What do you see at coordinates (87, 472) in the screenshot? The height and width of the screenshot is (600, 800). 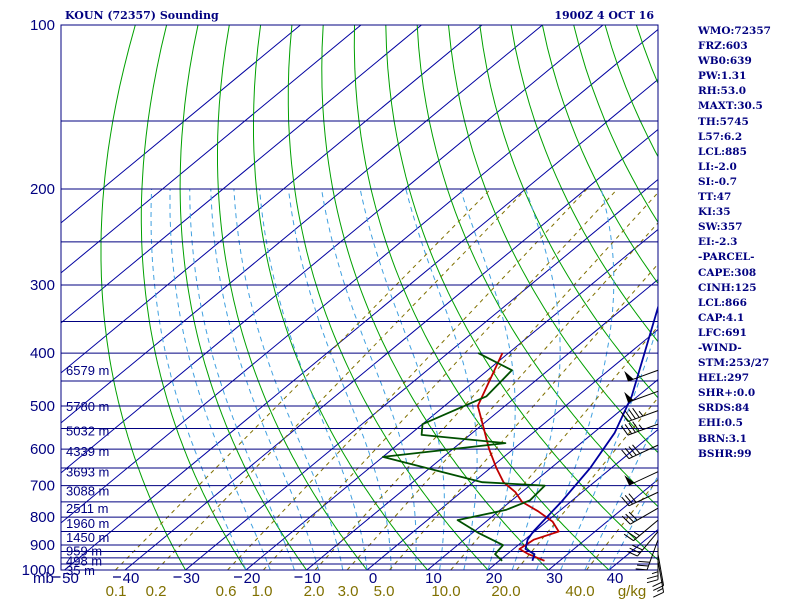 I see `height-label: 3693 m` at bounding box center [87, 472].